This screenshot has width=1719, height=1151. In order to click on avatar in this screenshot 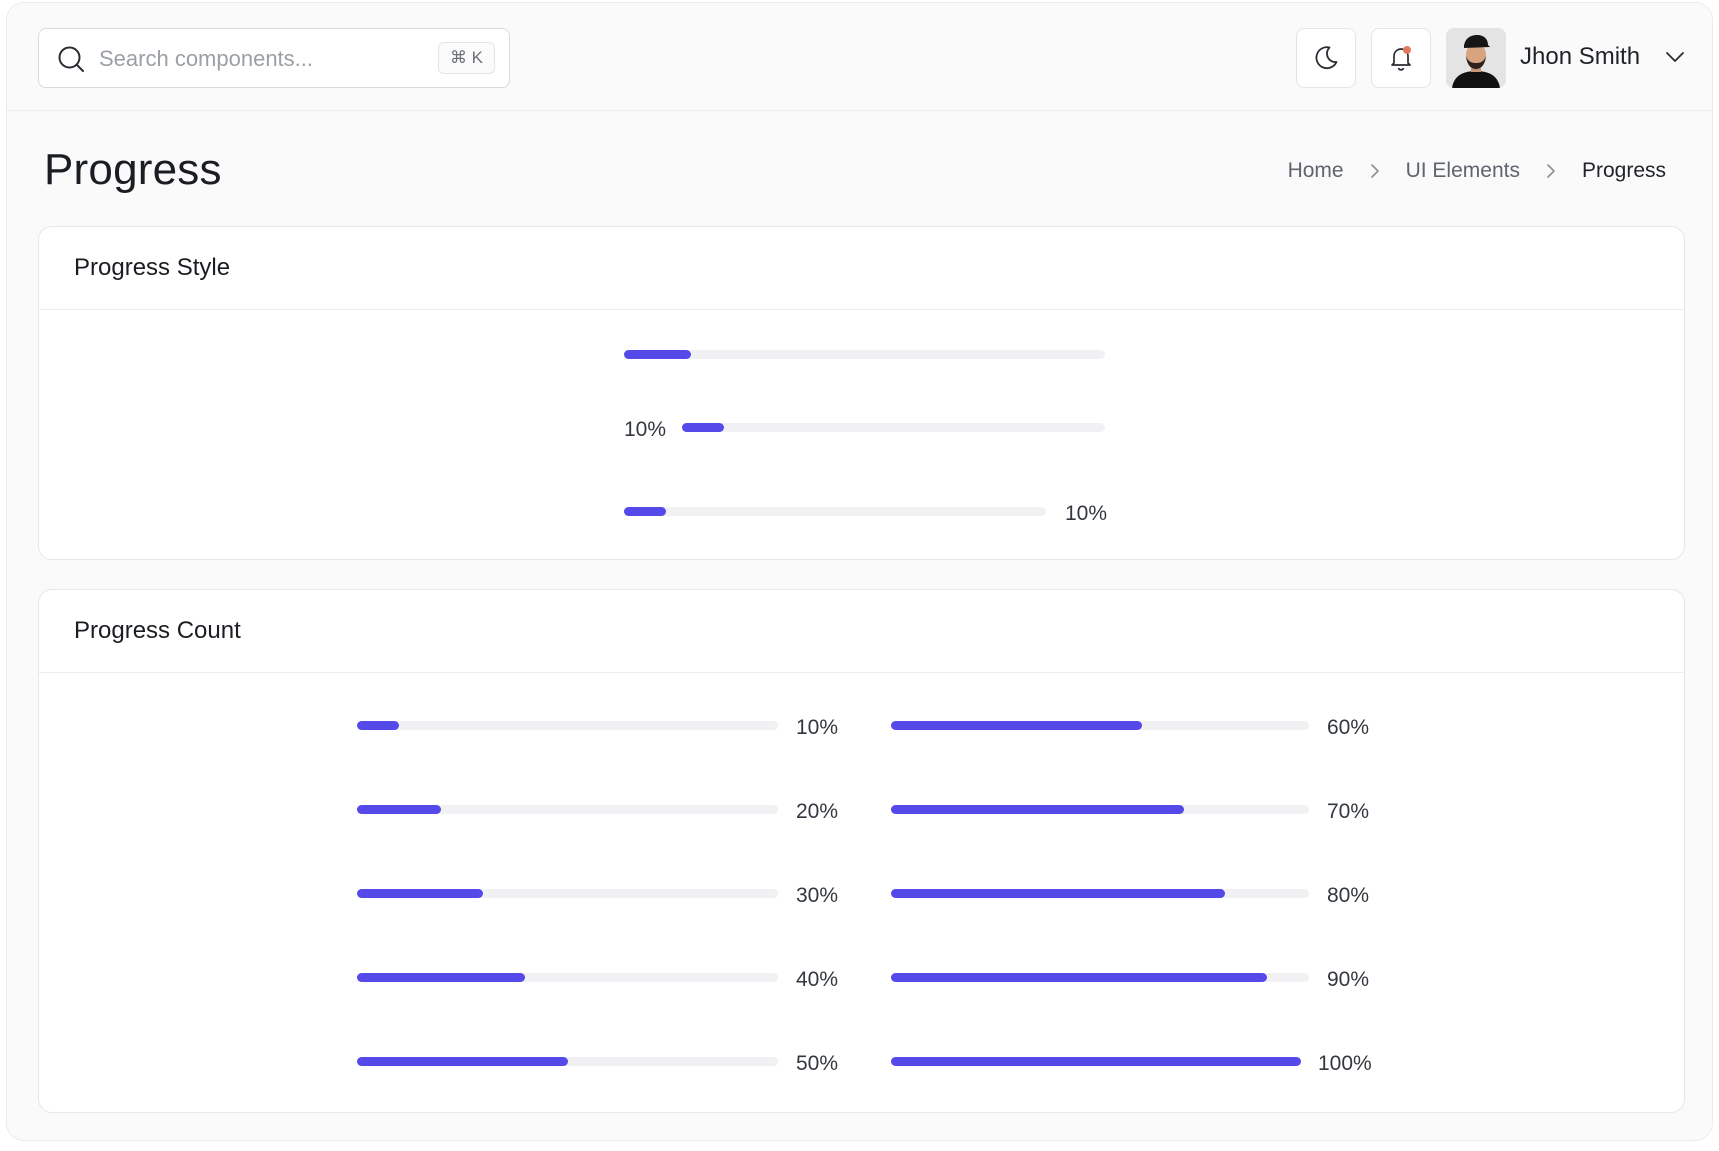, I will do `click(1476, 58)`.